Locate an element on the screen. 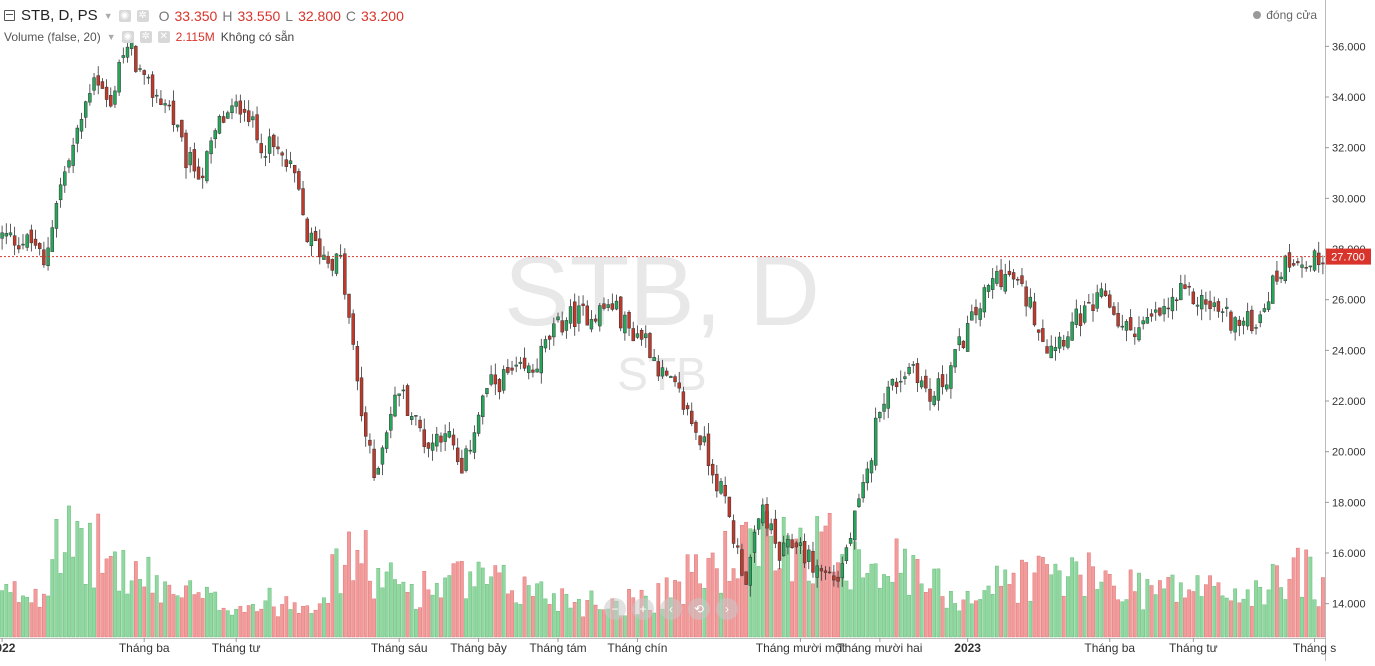  collapse-icon is located at coordinates (9, 15).